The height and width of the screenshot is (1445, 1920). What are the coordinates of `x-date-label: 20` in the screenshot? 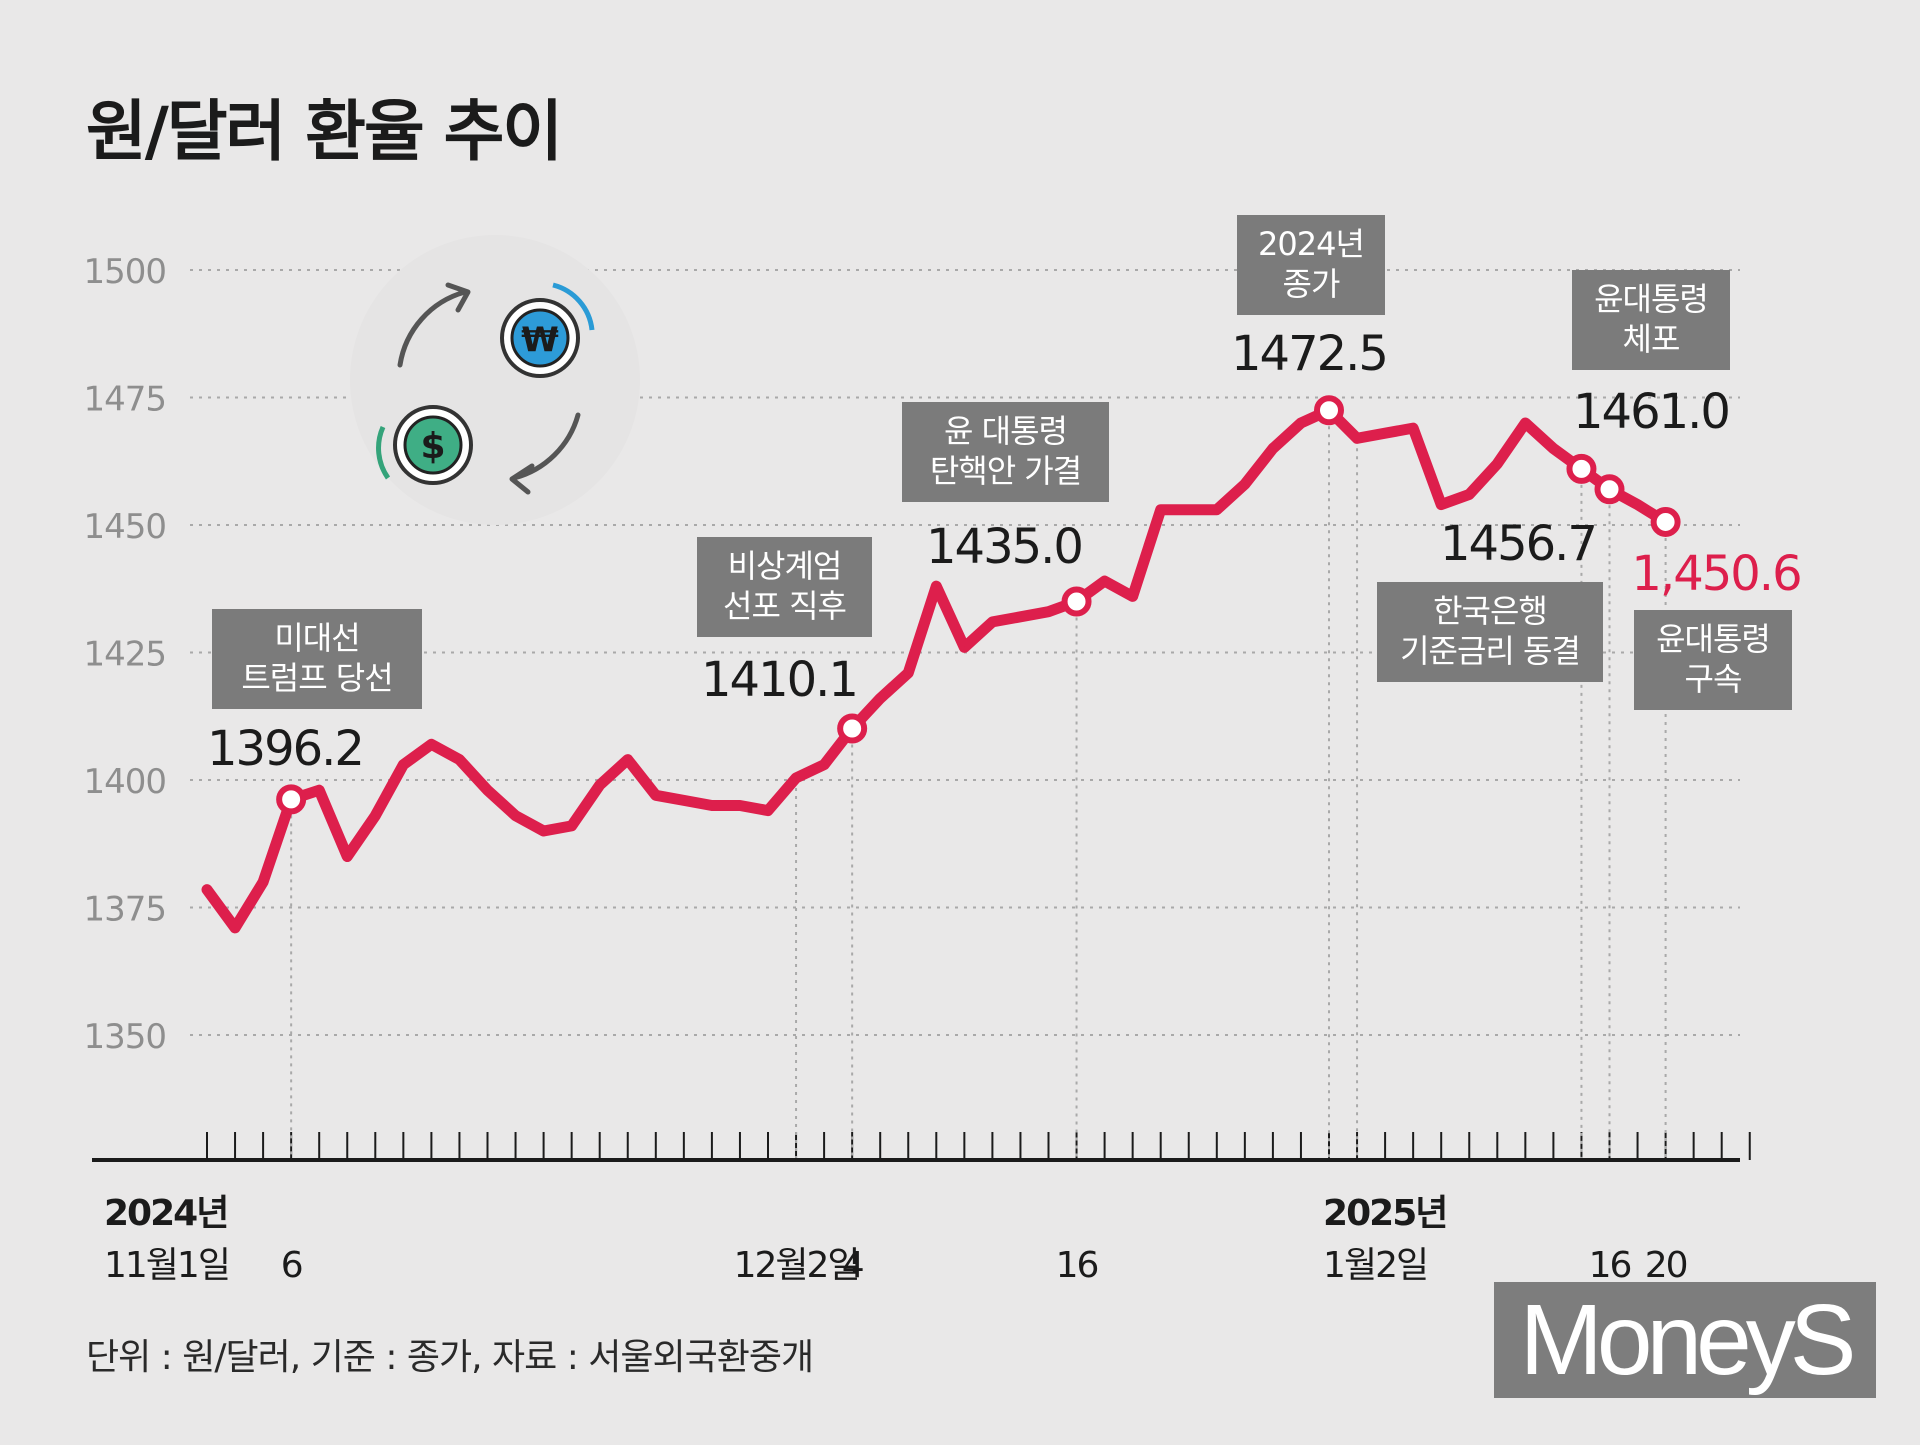 It's located at (1666, 1265).